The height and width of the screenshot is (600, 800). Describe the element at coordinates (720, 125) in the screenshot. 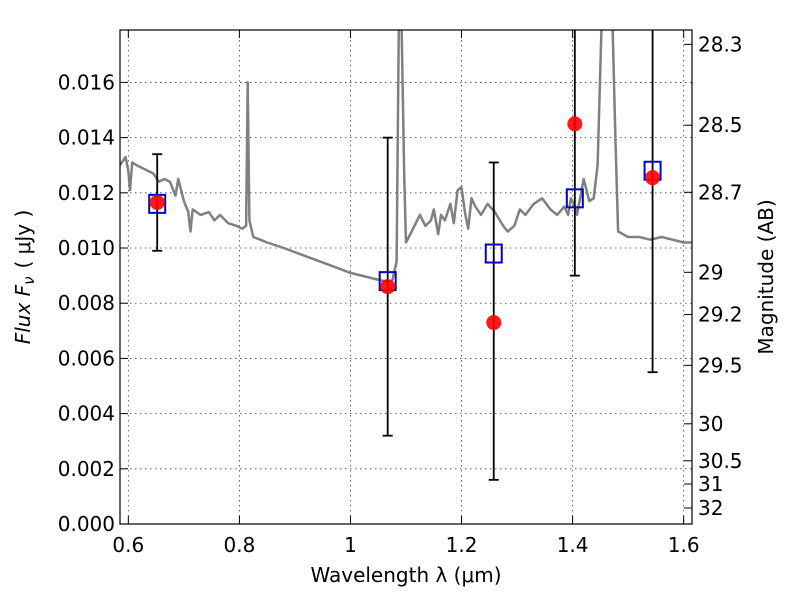

I see `right-axis-tick-label: 28.5` at that location.